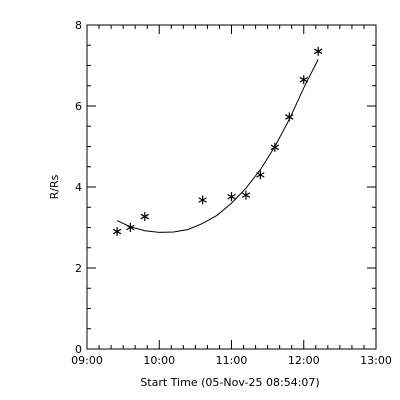 This screenshot has width=400, height=400. I want to click on y-axis-title: R/Rs, so click(54, 186).